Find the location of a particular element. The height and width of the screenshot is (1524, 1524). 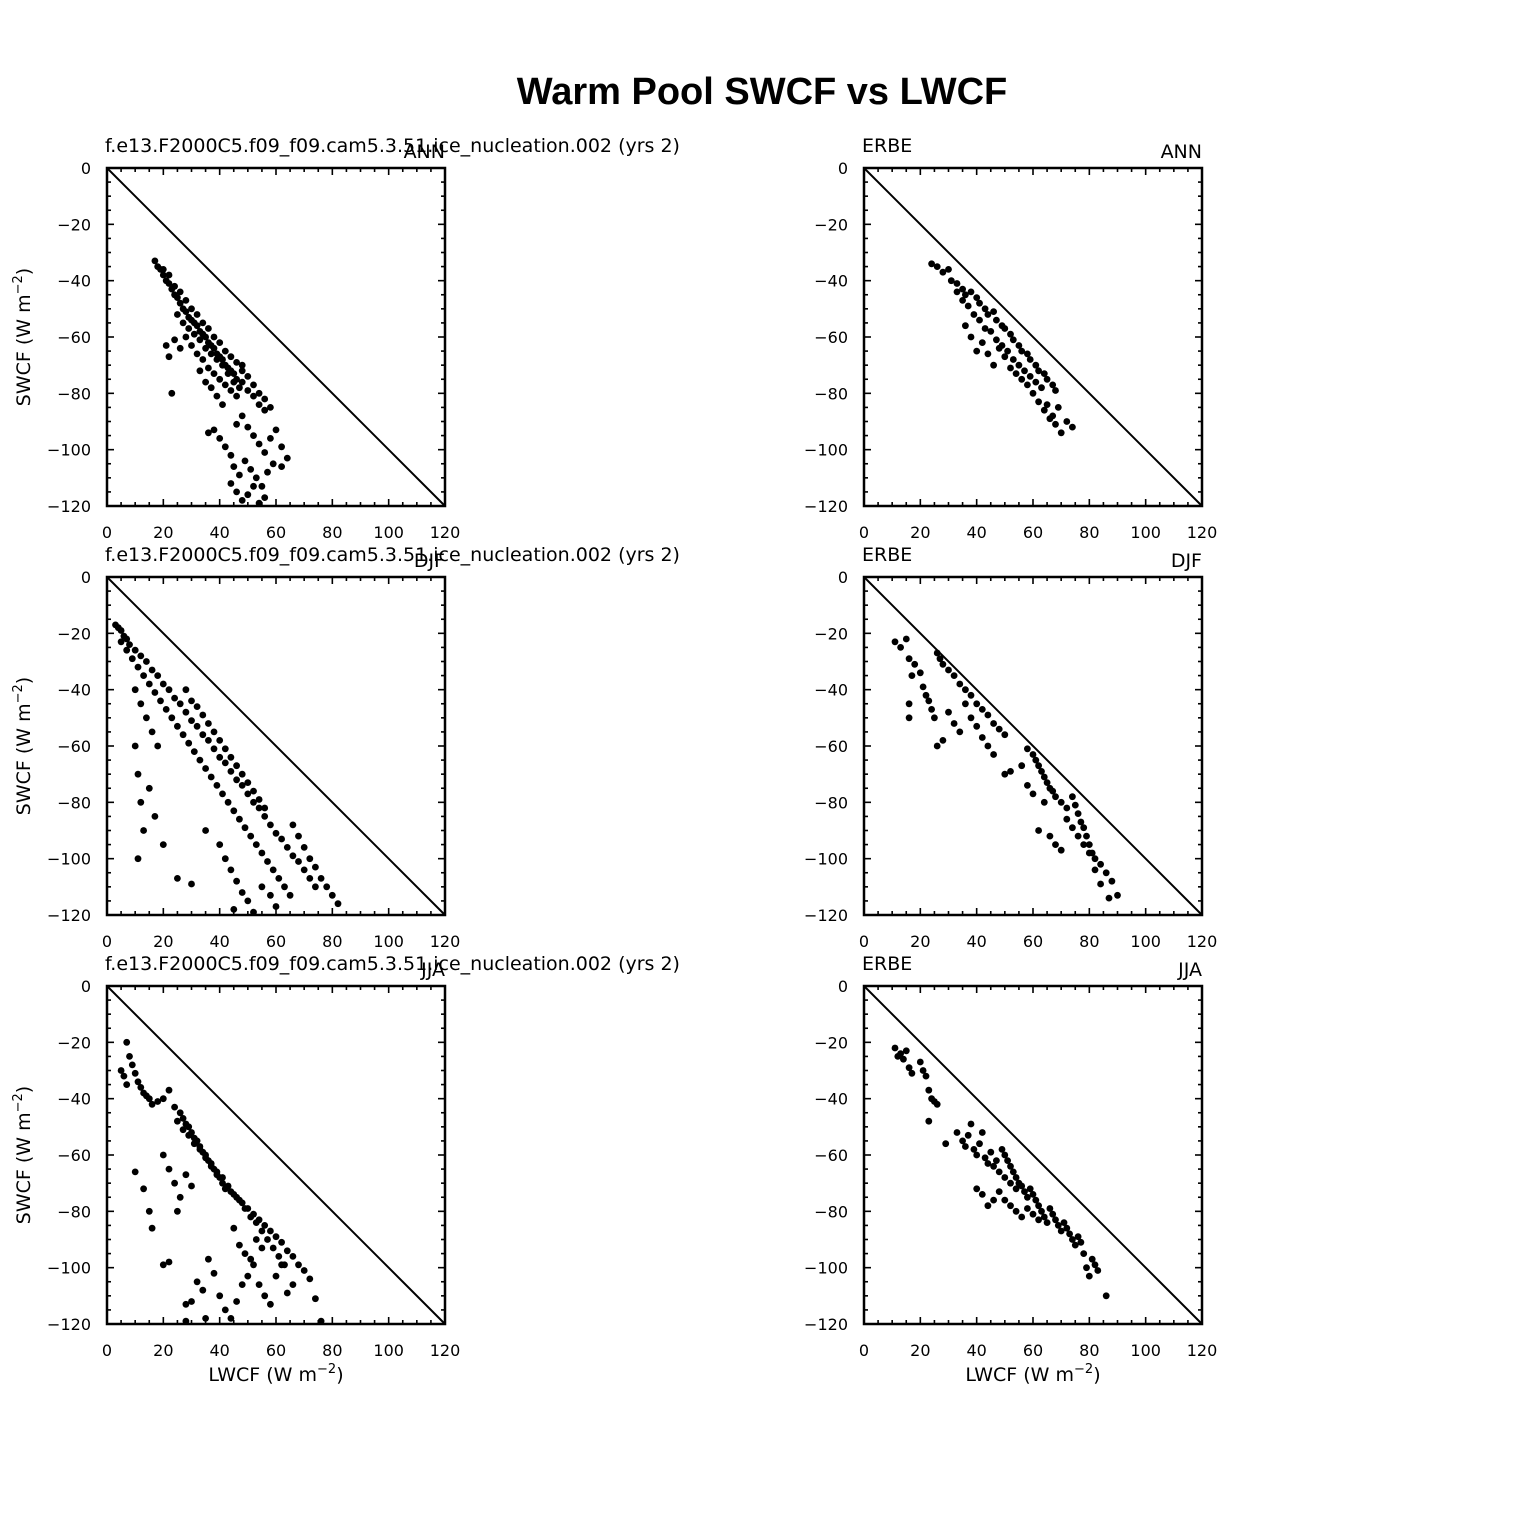

y-tick-label: −20 is located at coordinates (74, 1042).